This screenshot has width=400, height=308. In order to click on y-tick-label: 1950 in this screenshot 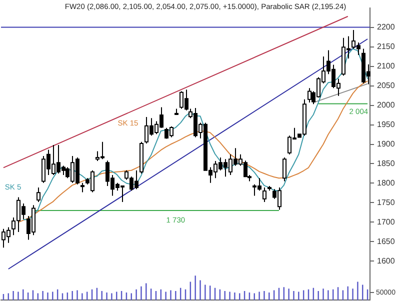, I will do `click(386, 124)`.